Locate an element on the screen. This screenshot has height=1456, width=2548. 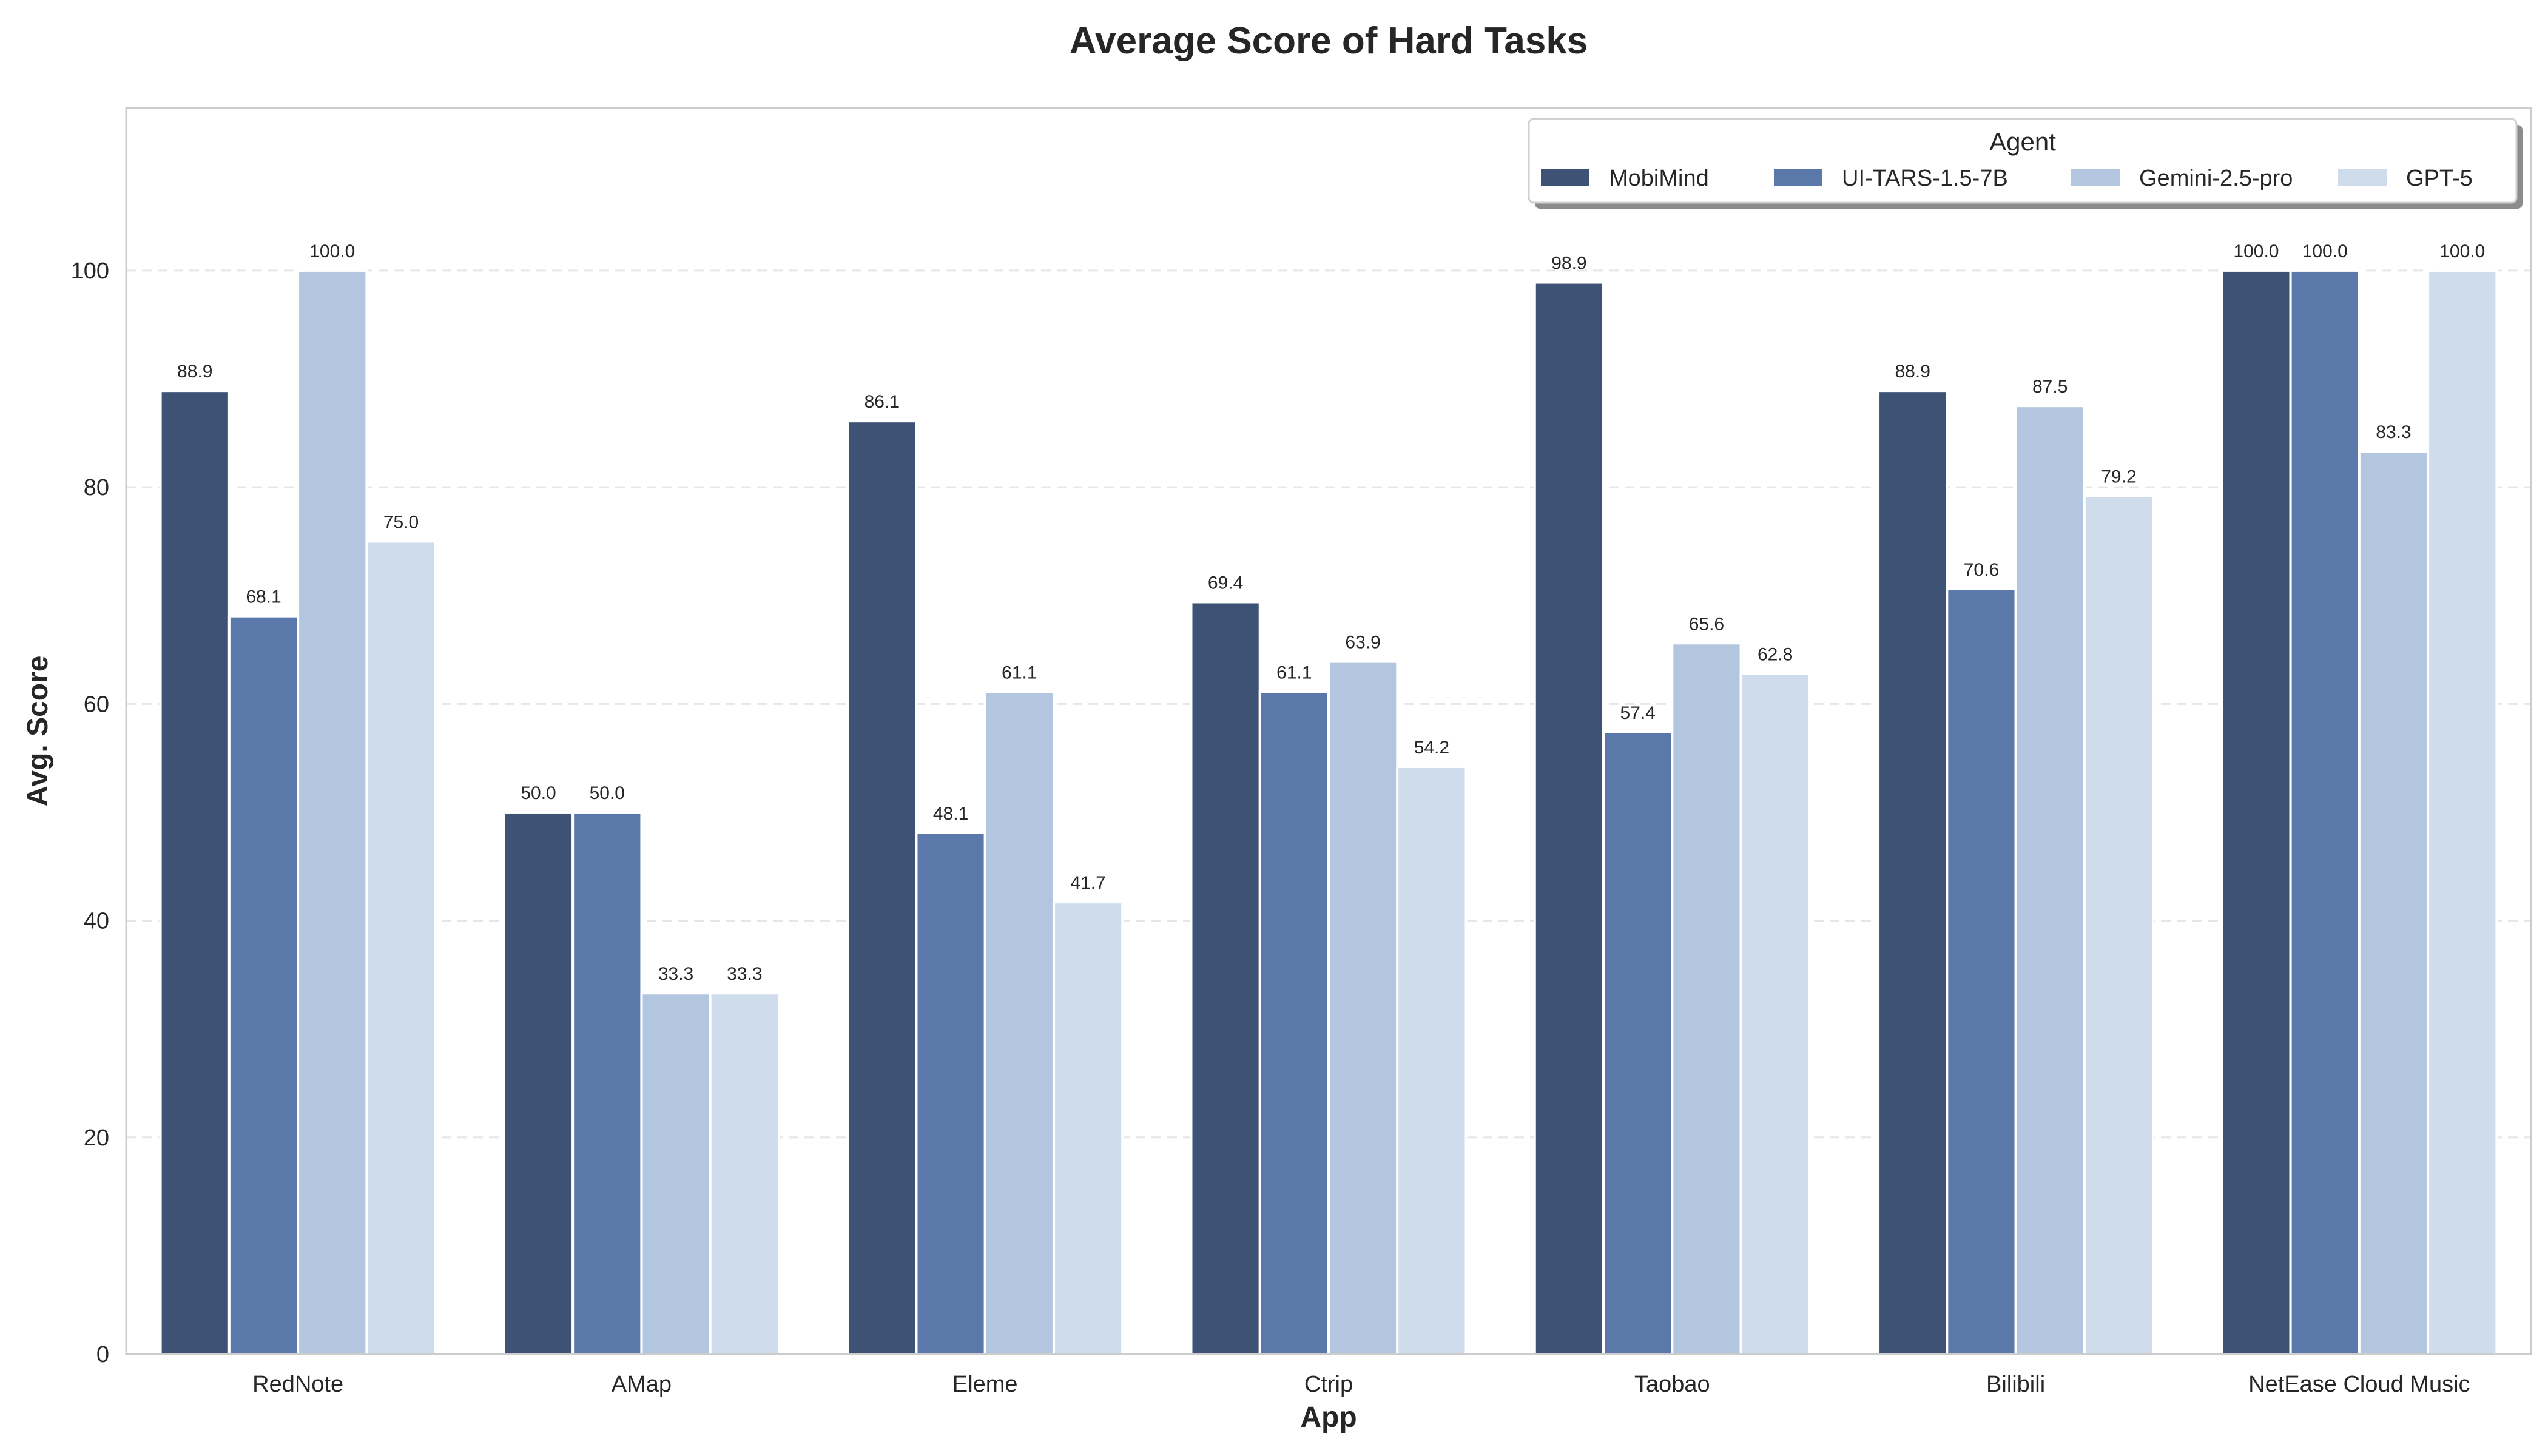
bar-value-label: 62.8 is located at coordinates (1775, 654).